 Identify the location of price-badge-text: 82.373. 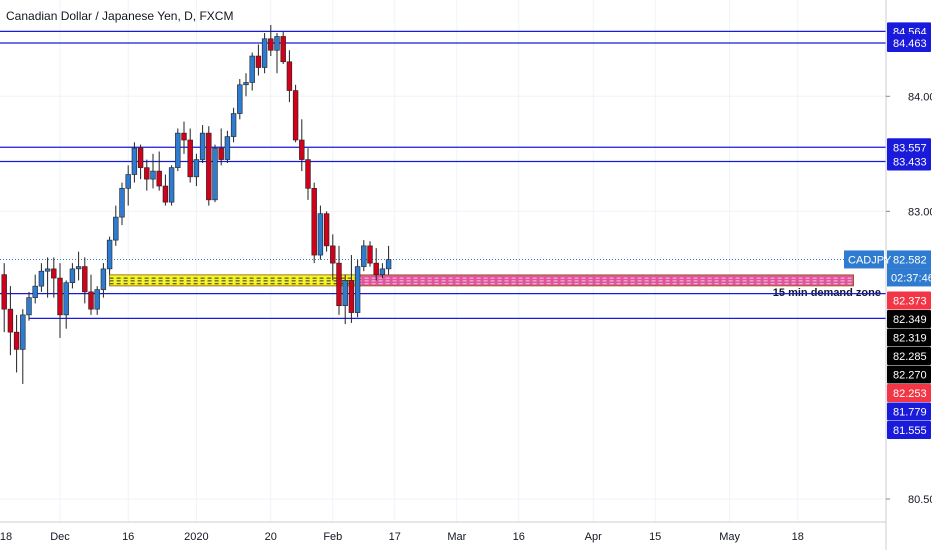
(910, 302).